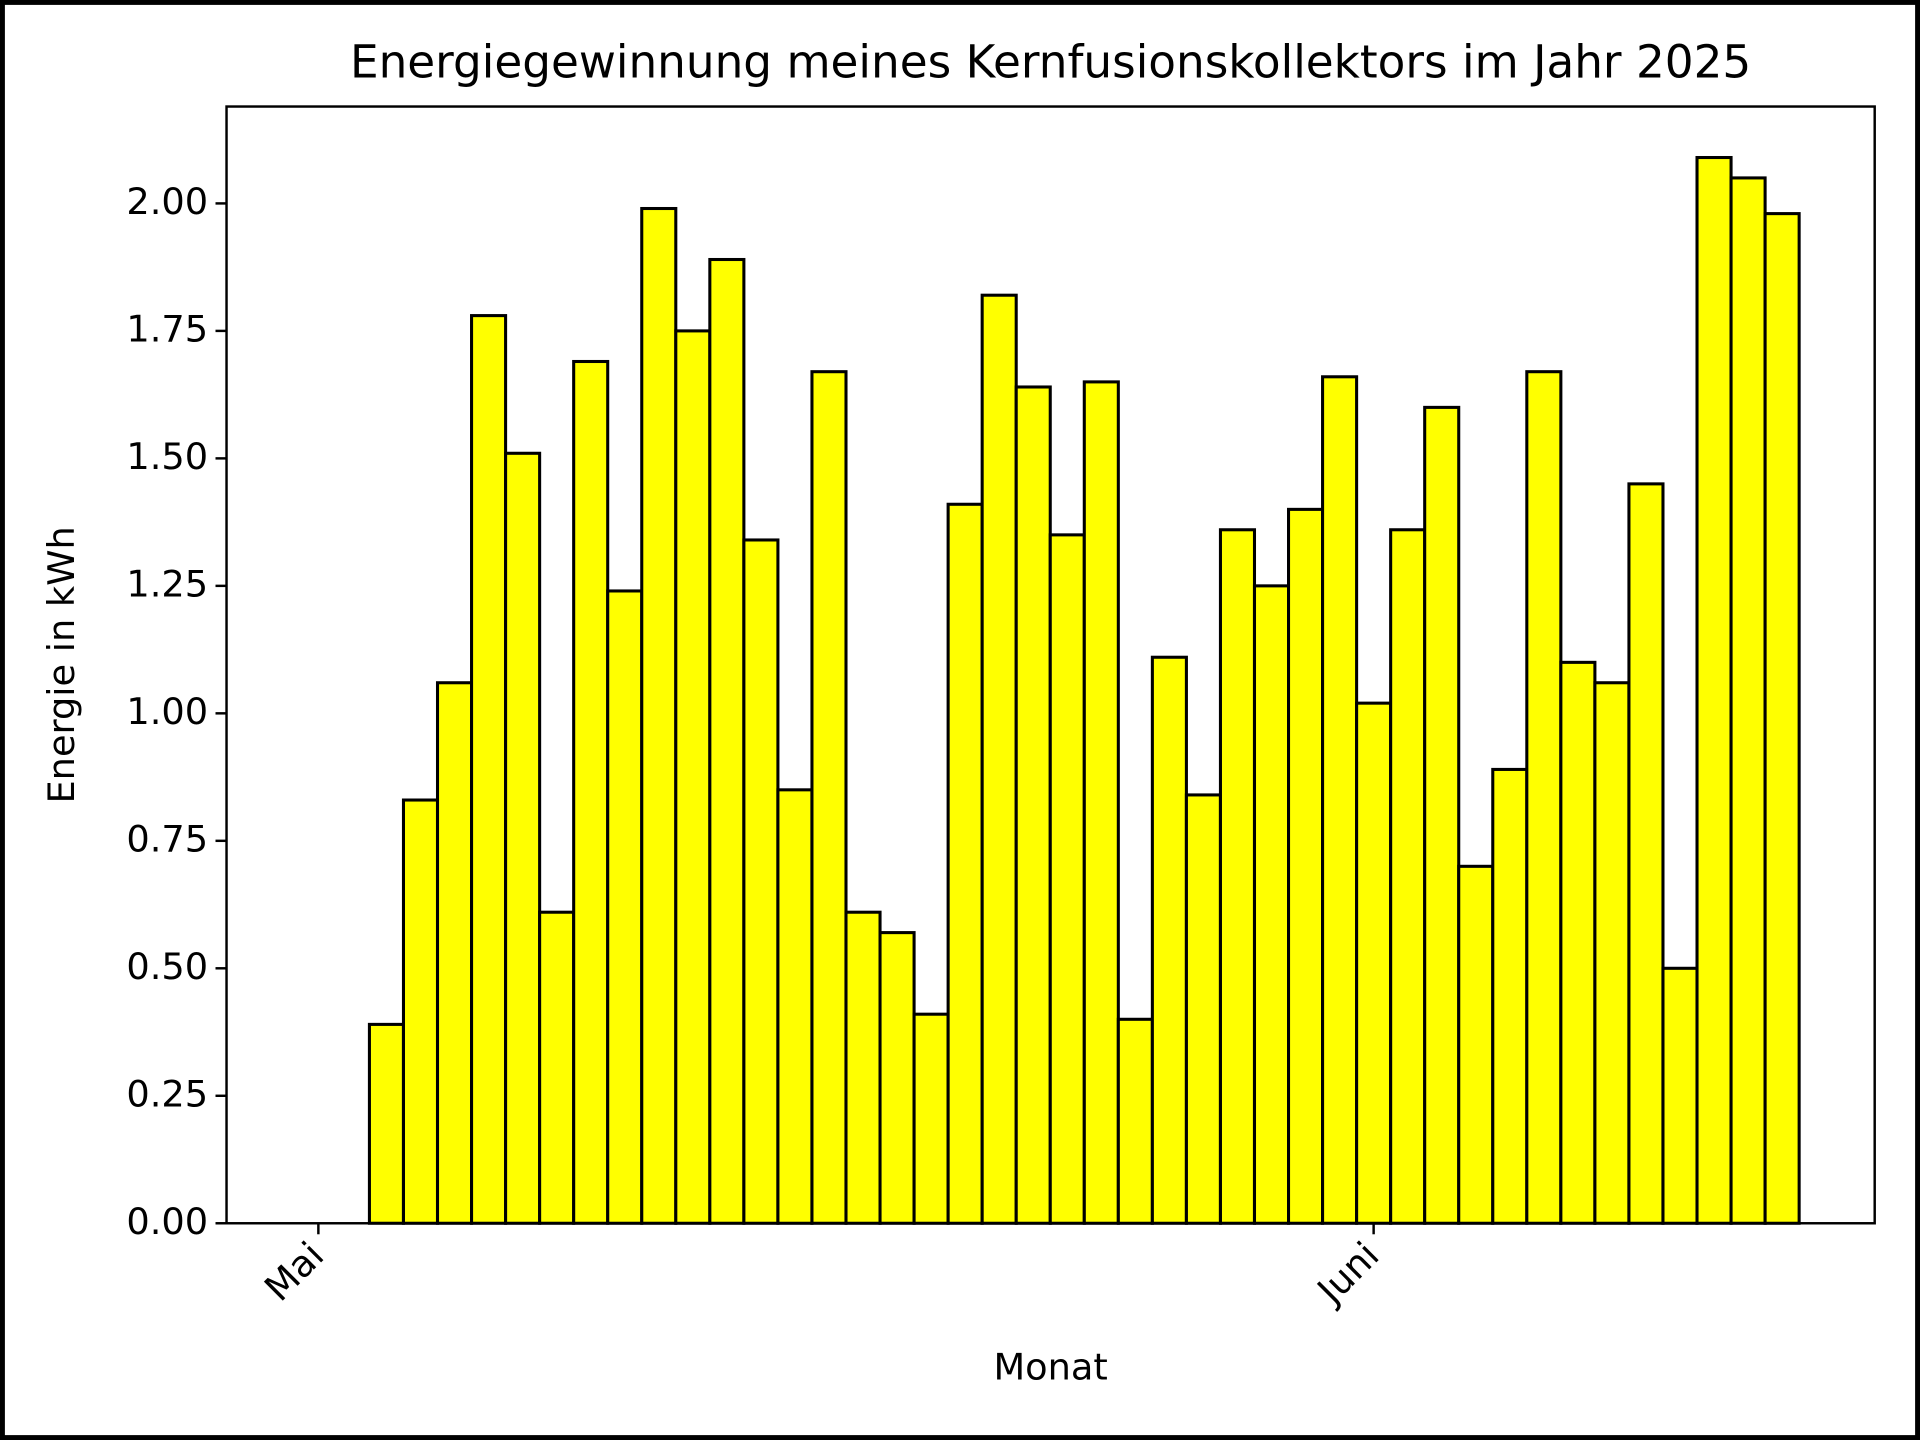  What do you see at coordinates (167, 966) in the screenshot?
I see `y-tick-label: 0.50` at bounding box center [167, 966].